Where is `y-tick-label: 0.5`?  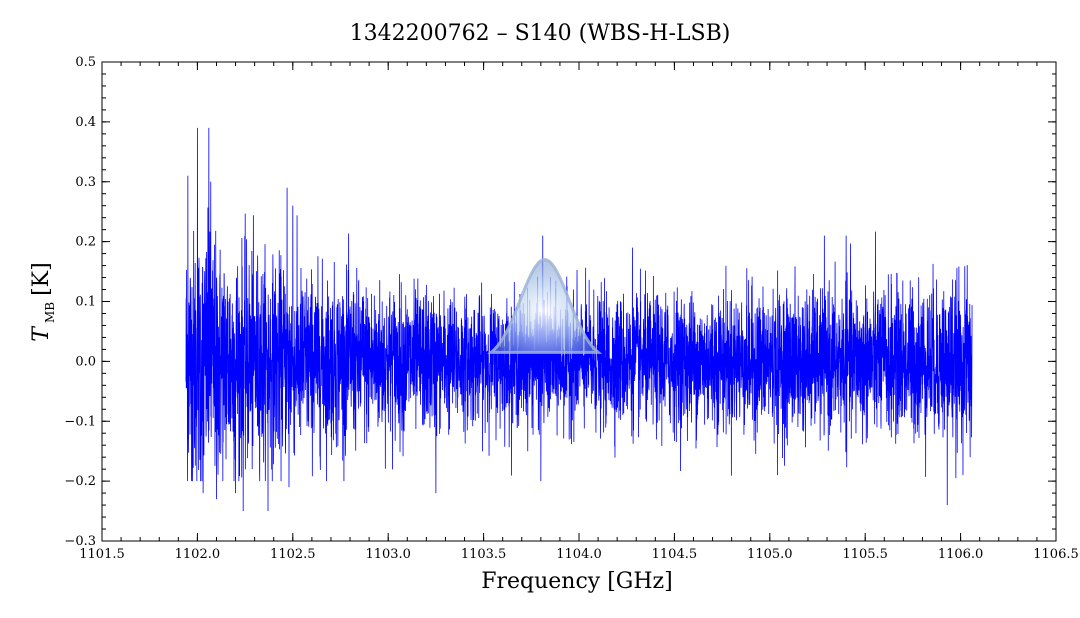 y-tick-label: 0.5 is located at coordinates (85, 62).